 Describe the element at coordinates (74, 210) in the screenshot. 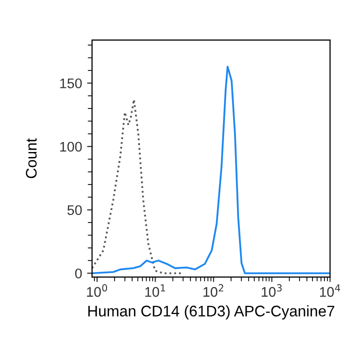

I see `y-tick-label: 50` at that location.